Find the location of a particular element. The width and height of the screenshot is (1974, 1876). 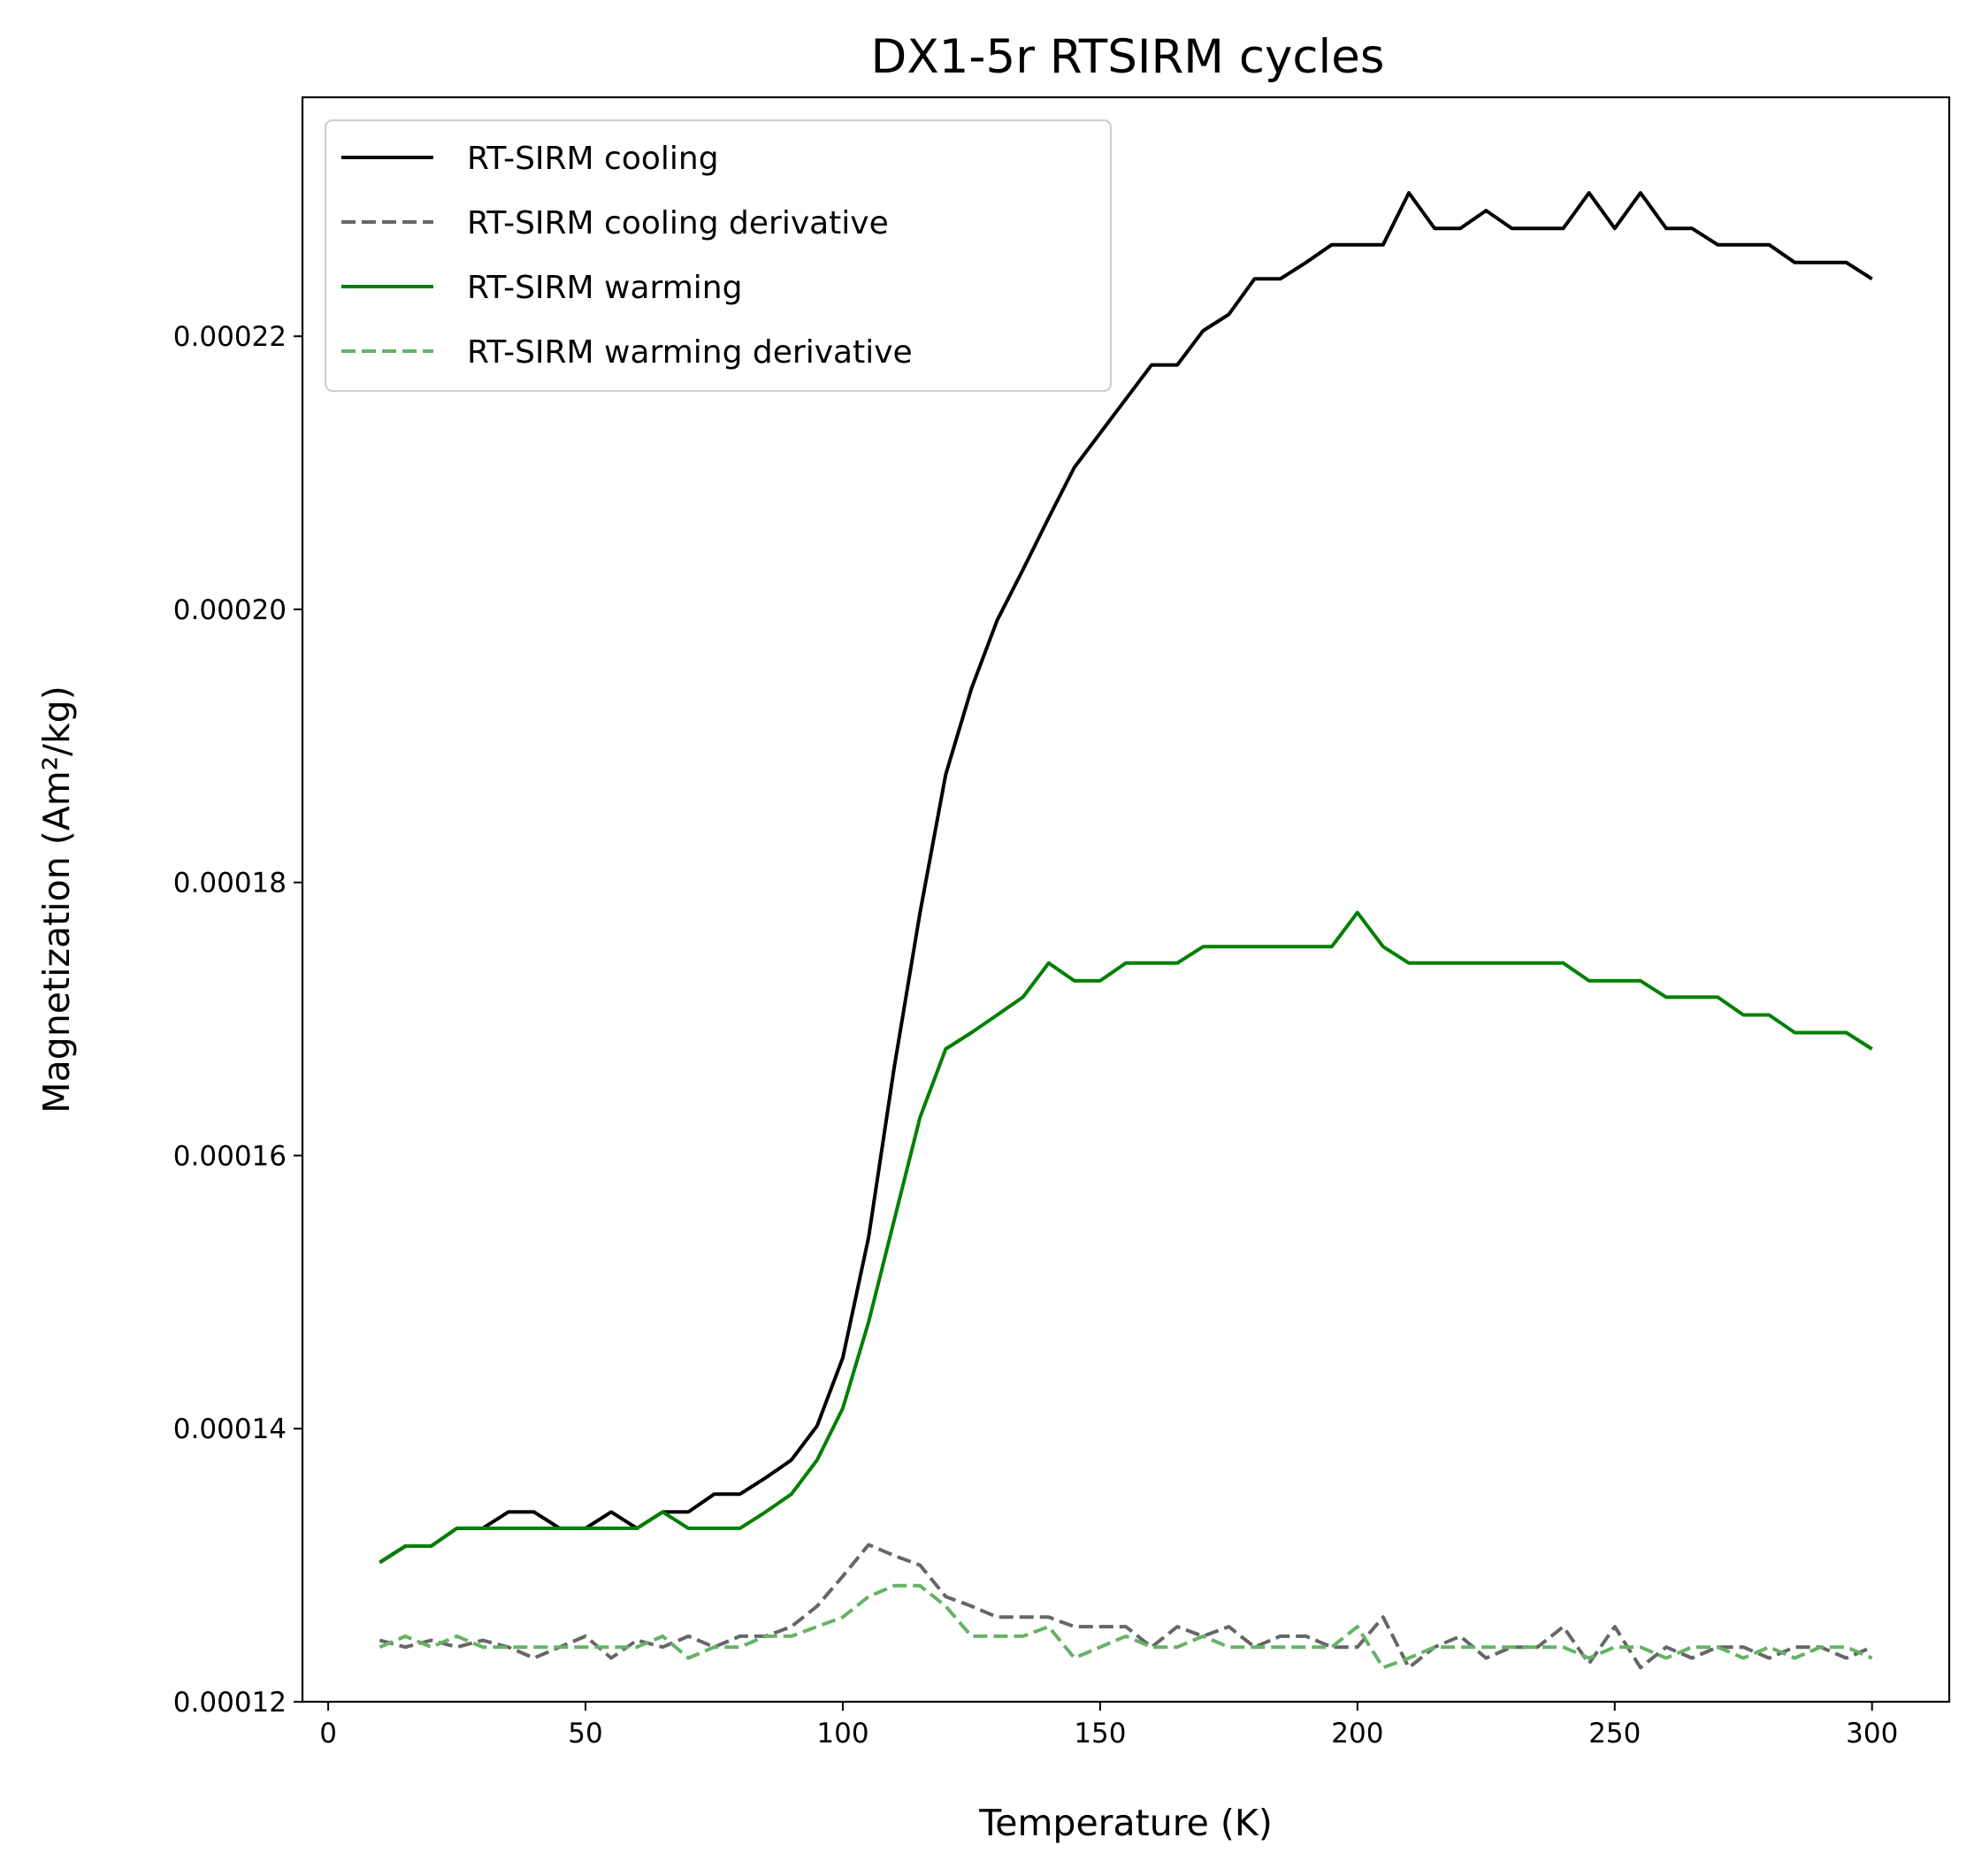

legend-label-rt-sirm-warming-derivative: RT-SIRM warming derivative is located at coordinates (690, 353).